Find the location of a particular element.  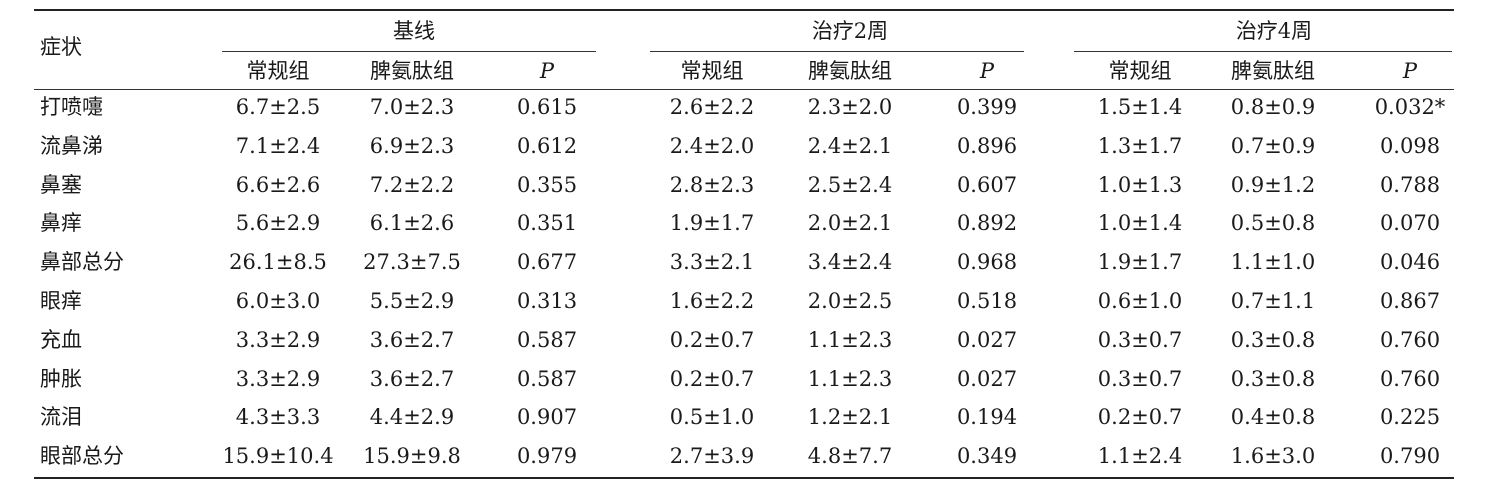

table-cell: 0.8±0.9 is located at coordinates (1273, 107).